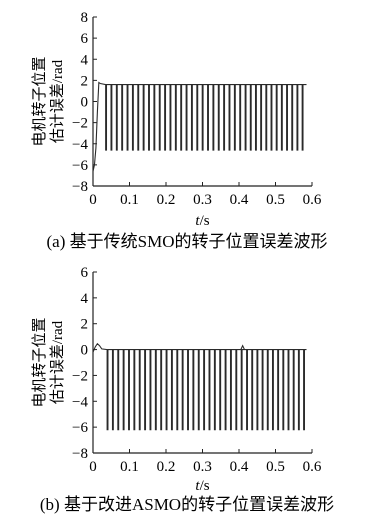  I want to click on y-tick-label: 8, so click(85, 18).